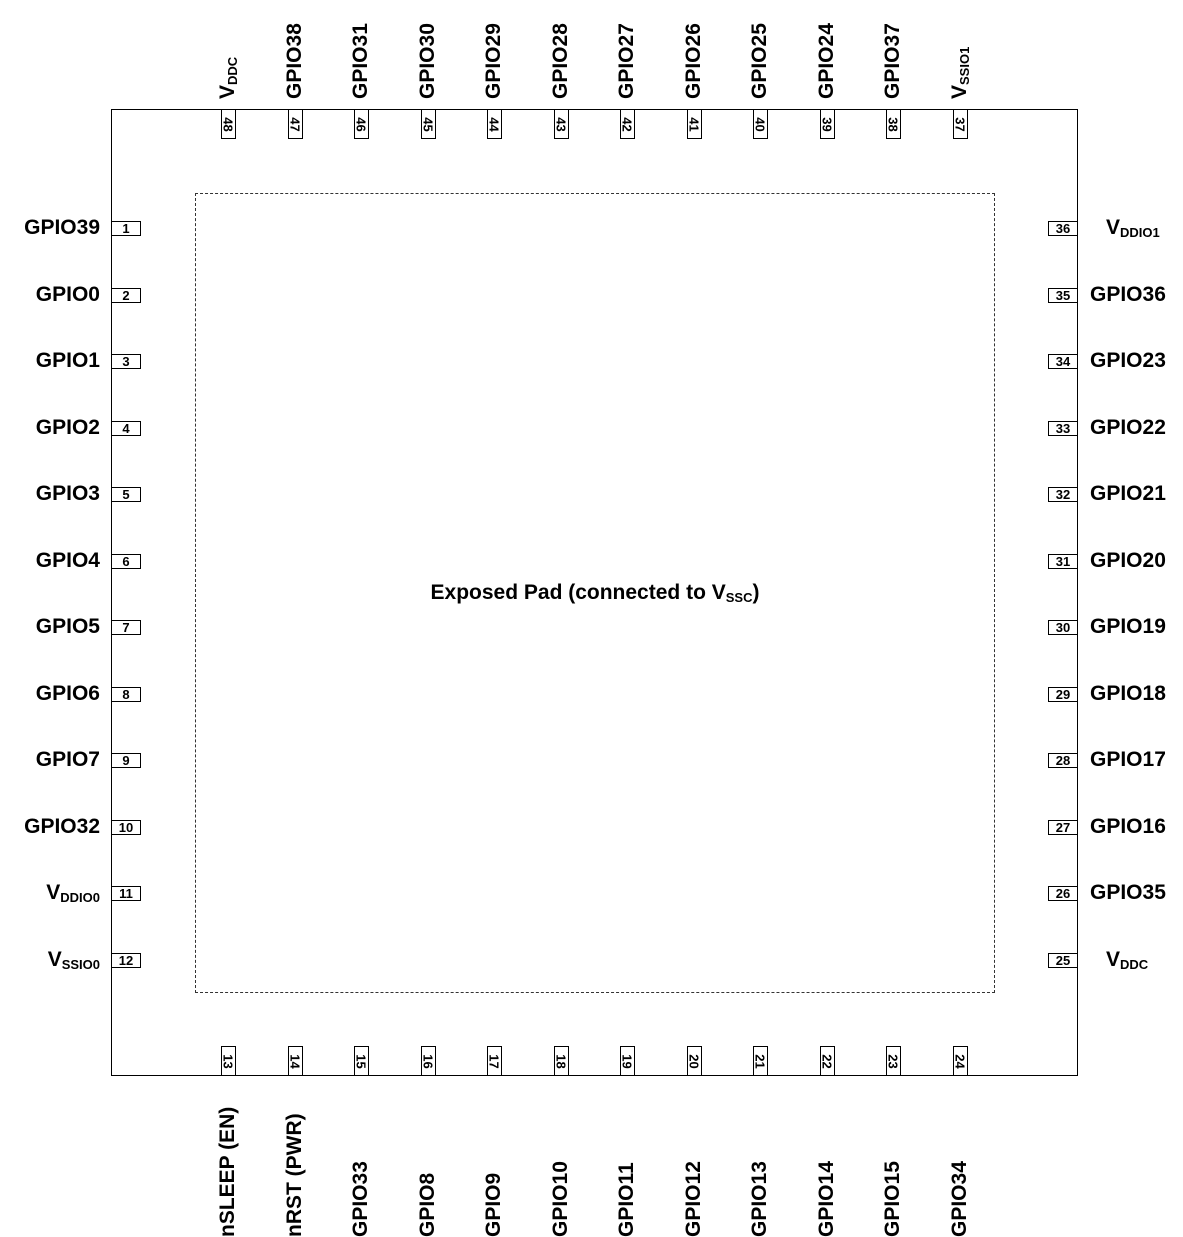  What do you see at coordinates (627, 61) in the screenshot?
I see `pin-42-label: GPIO27` at bounding box center [627, 61].